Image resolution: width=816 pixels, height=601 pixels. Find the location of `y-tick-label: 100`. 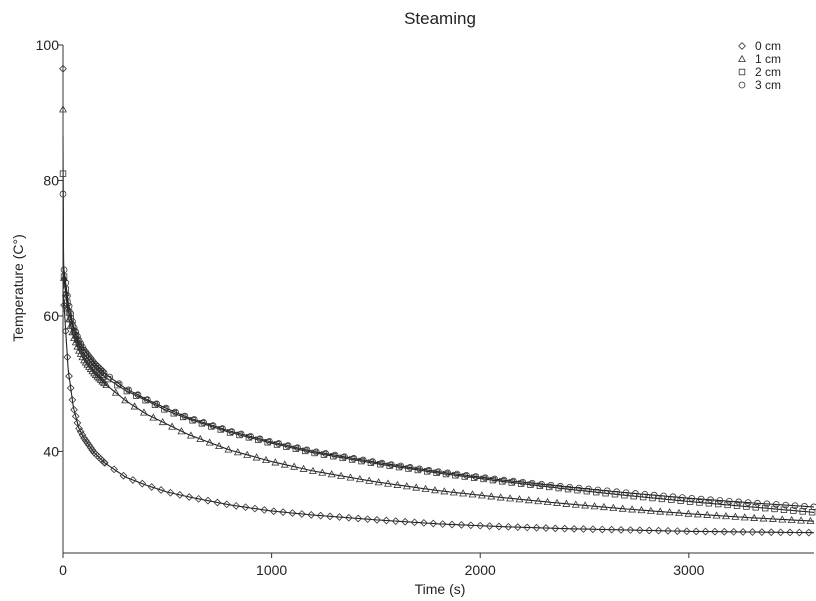

y-tick-label: 100 is located at coordinates (48, 45).